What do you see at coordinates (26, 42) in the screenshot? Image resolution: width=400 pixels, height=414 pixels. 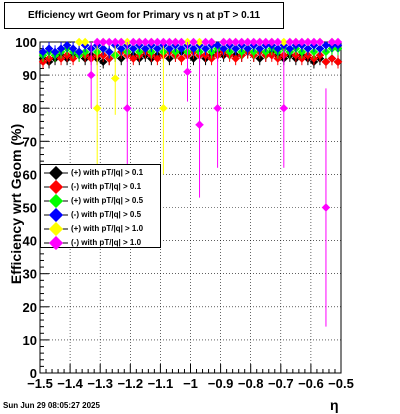 I see `y-tick-label: 100` at bounding box center [26, 42].